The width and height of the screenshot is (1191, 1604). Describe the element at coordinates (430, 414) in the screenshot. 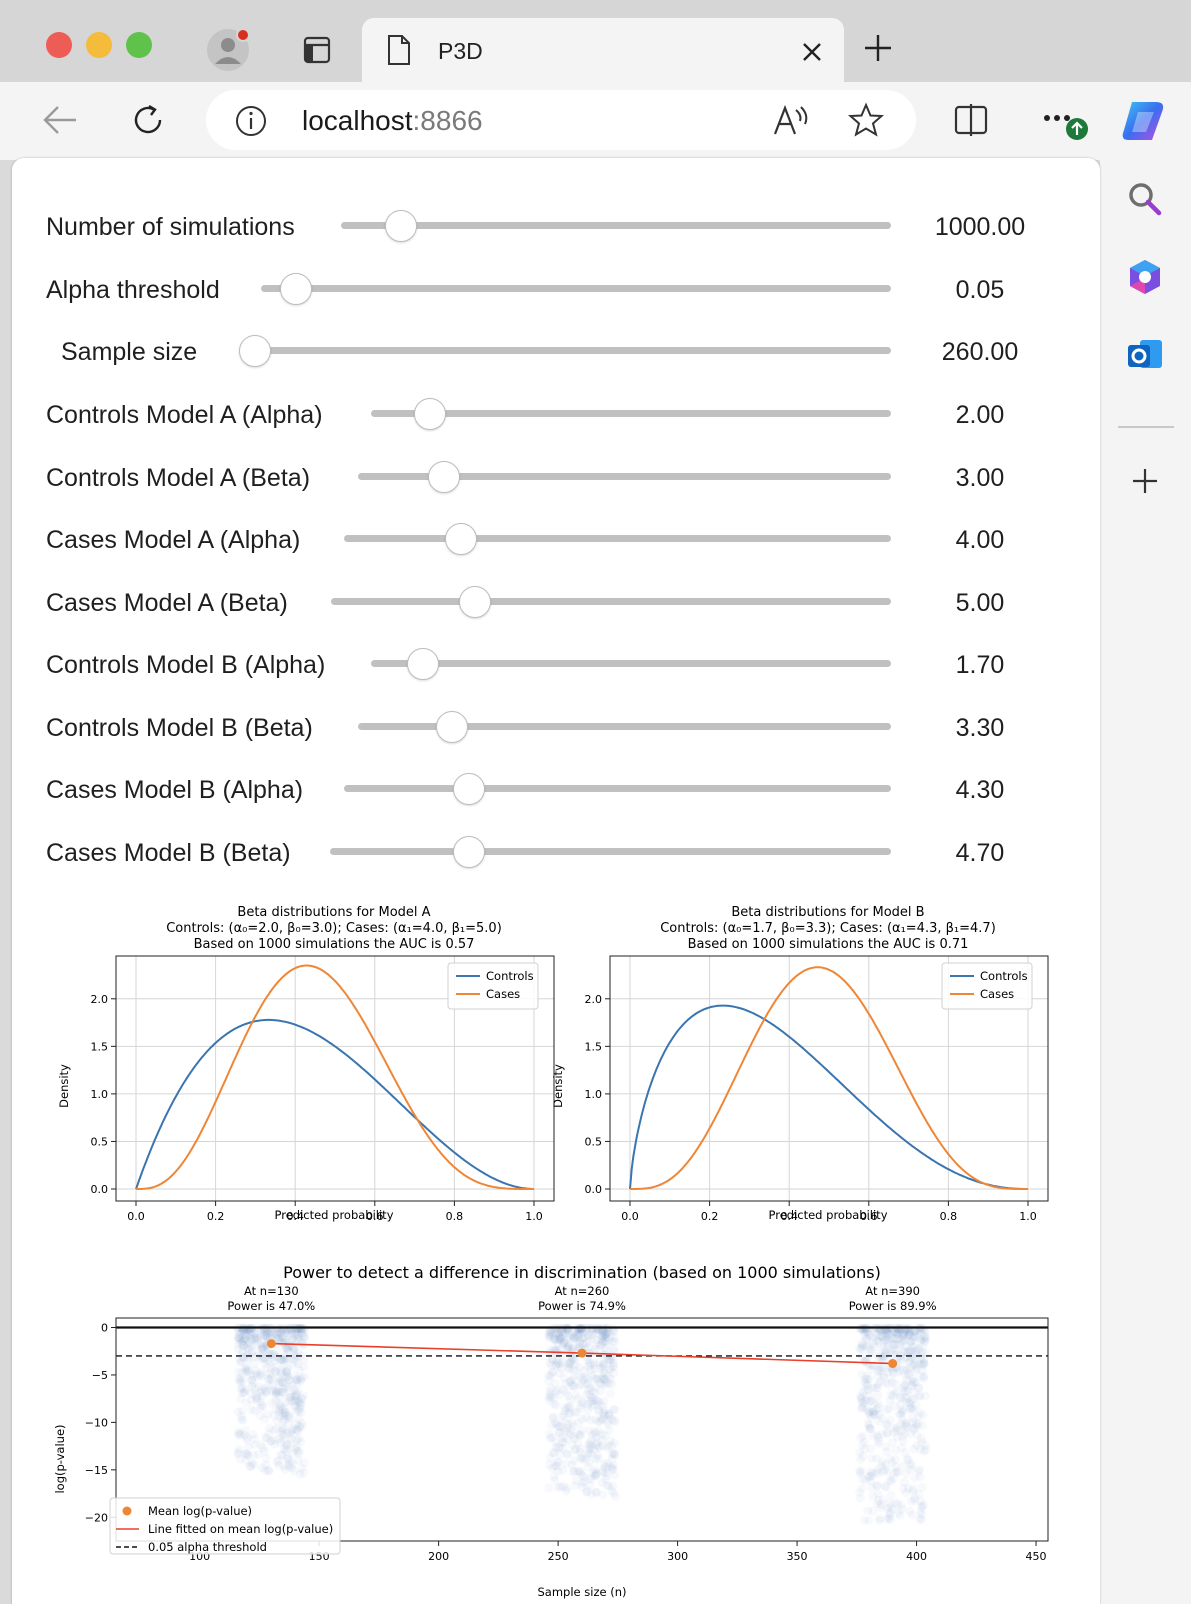

I see `slider-thumb-controls-a-alpha` at that location.